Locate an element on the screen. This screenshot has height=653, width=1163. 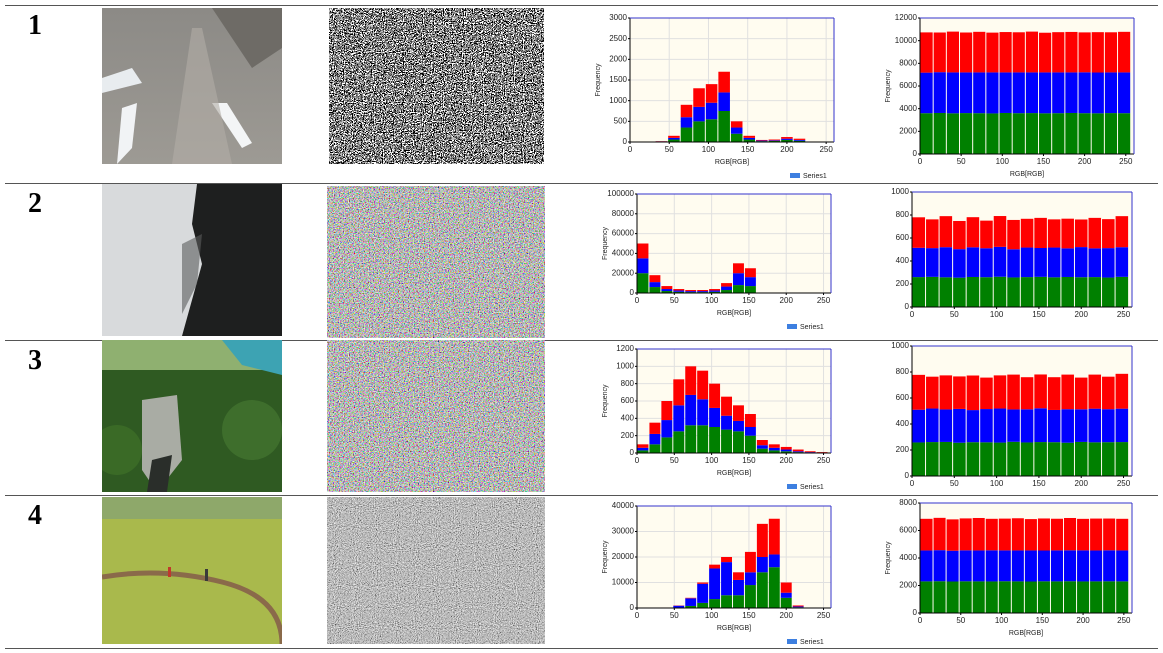
legend-label: Series1 is located at coordinates (812, 642).